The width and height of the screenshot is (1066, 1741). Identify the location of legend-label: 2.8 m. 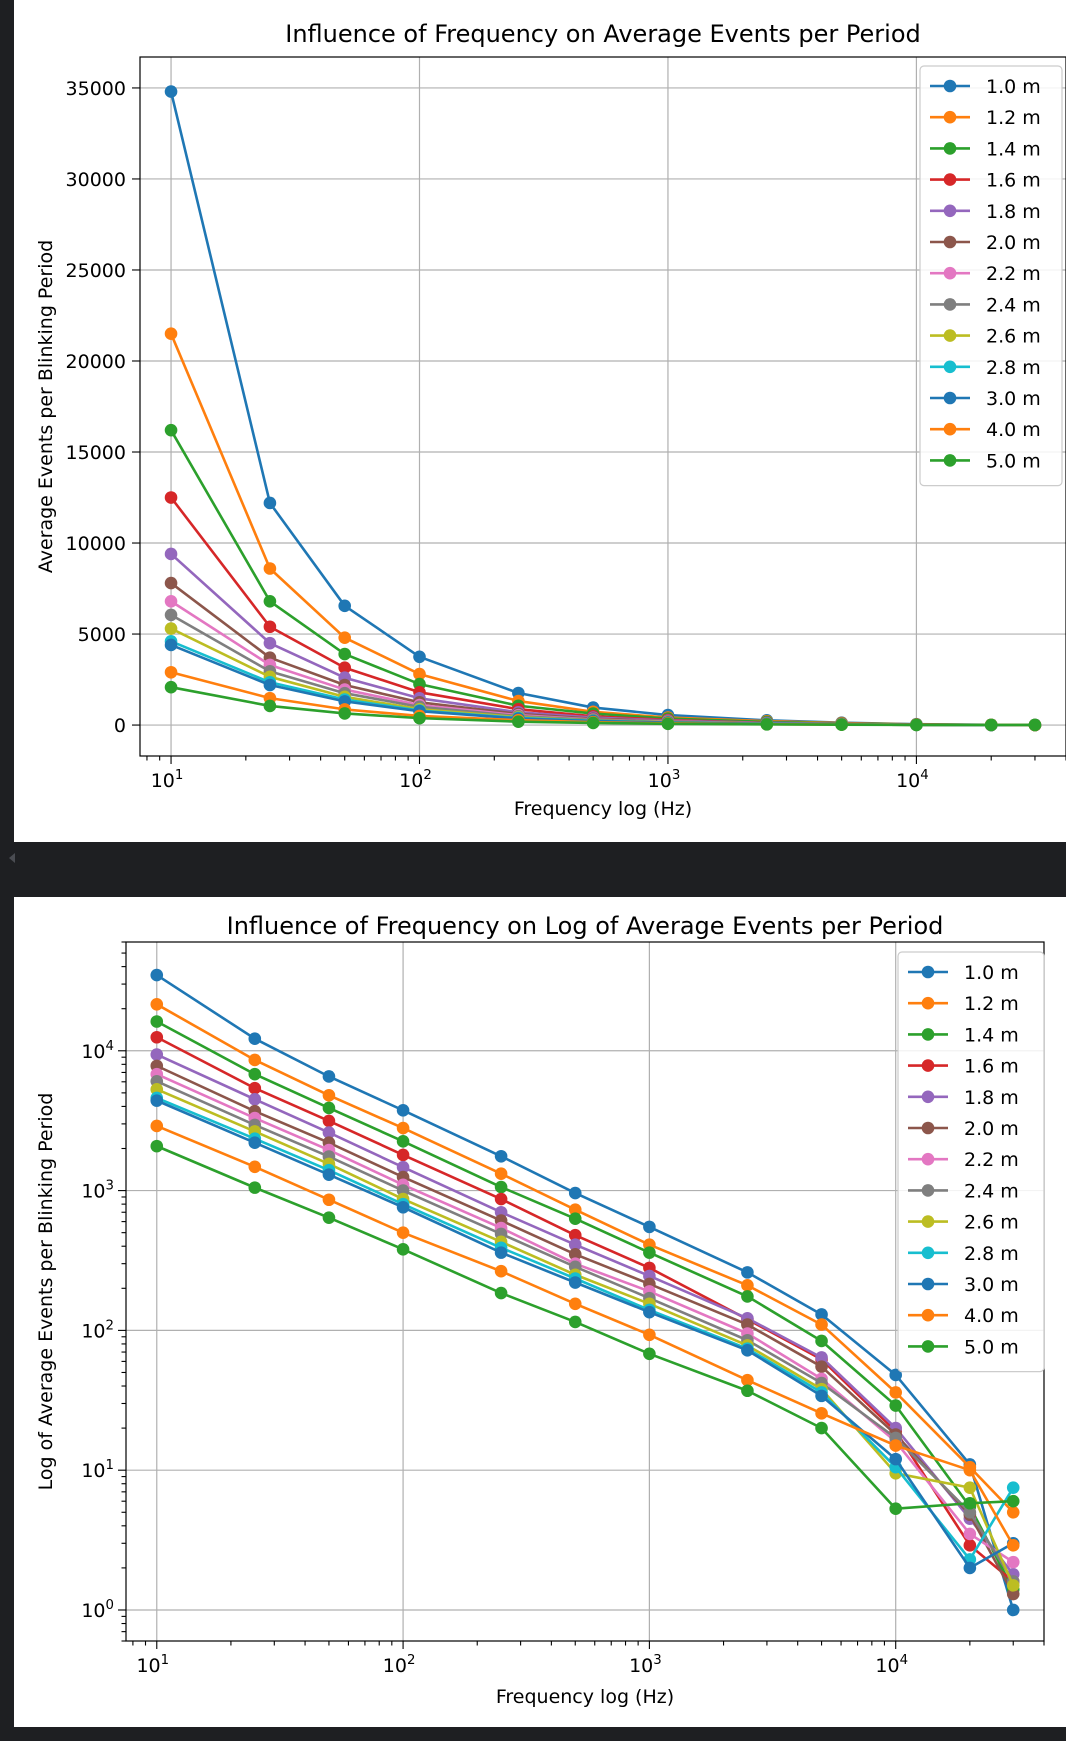
(991, 1254).